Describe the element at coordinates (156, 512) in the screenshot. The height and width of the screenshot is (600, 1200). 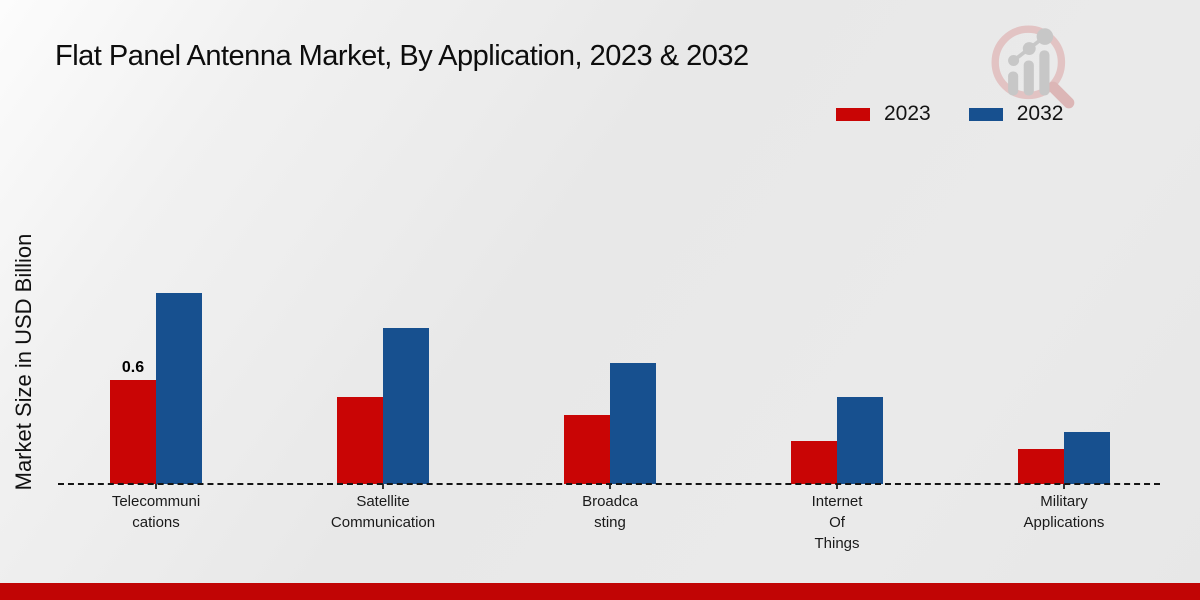
I see `category-label-telecommunications: Telecommuni cations` at that location.